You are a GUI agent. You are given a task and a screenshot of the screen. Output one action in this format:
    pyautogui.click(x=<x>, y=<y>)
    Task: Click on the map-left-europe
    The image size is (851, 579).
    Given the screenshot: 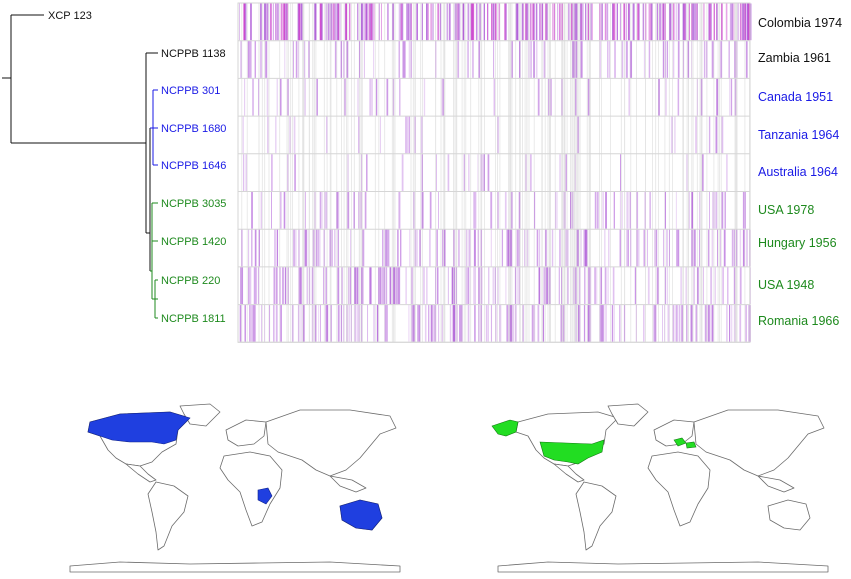 What is the action you would take?
    pyautogui.click(x=246, y=433)
    